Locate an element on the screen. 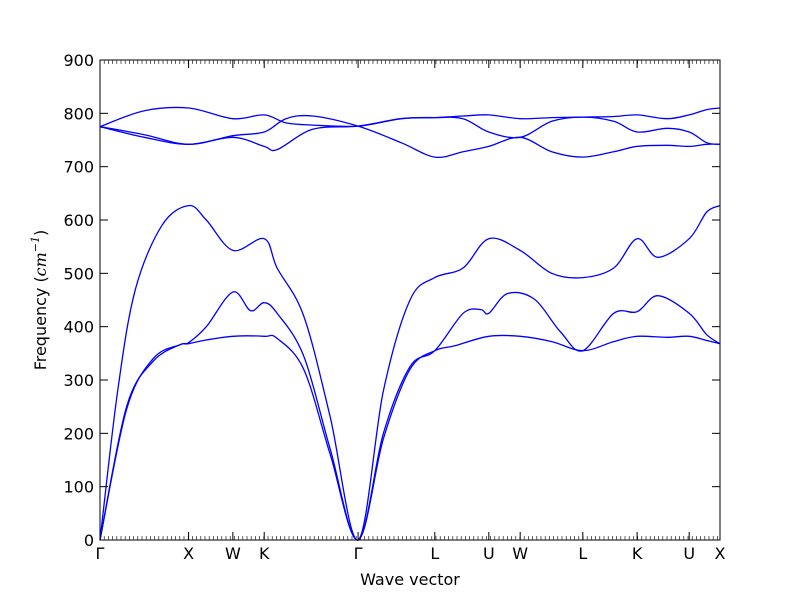  y-tick-label: 0 is located at coordinates (89, 540).